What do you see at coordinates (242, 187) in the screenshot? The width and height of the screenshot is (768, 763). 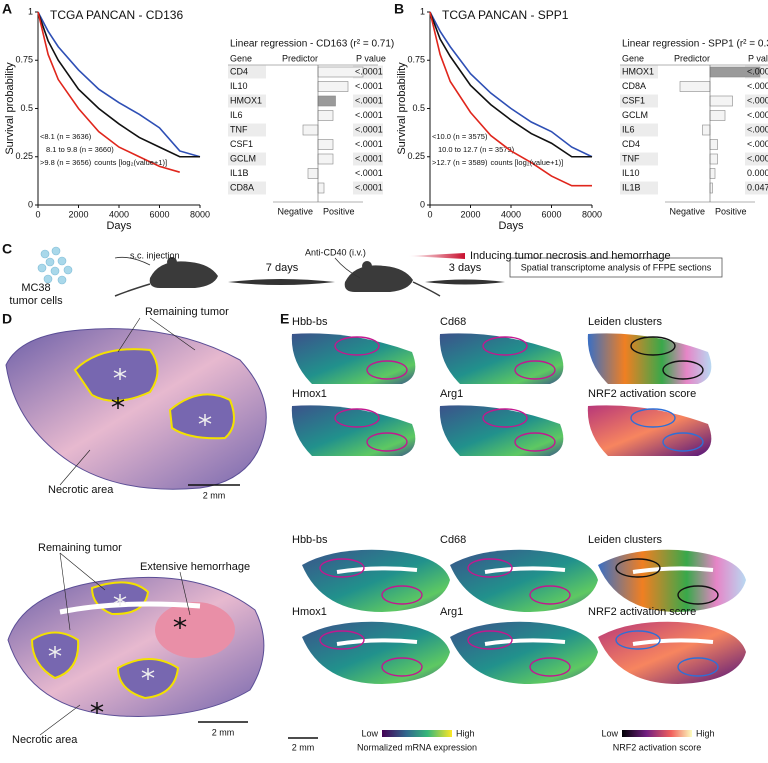 I see `gene-name: CD8A` at bounding box center [242, 187].